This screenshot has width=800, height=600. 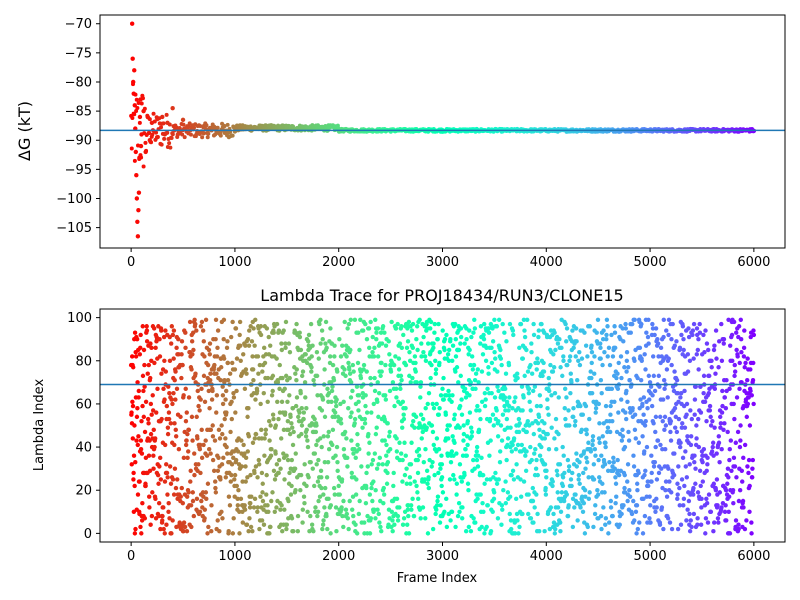 What do you see at coordinates (78, 53) in the screenshot?
I see `y-tick-label: −75` at bounding box center [78, 53].